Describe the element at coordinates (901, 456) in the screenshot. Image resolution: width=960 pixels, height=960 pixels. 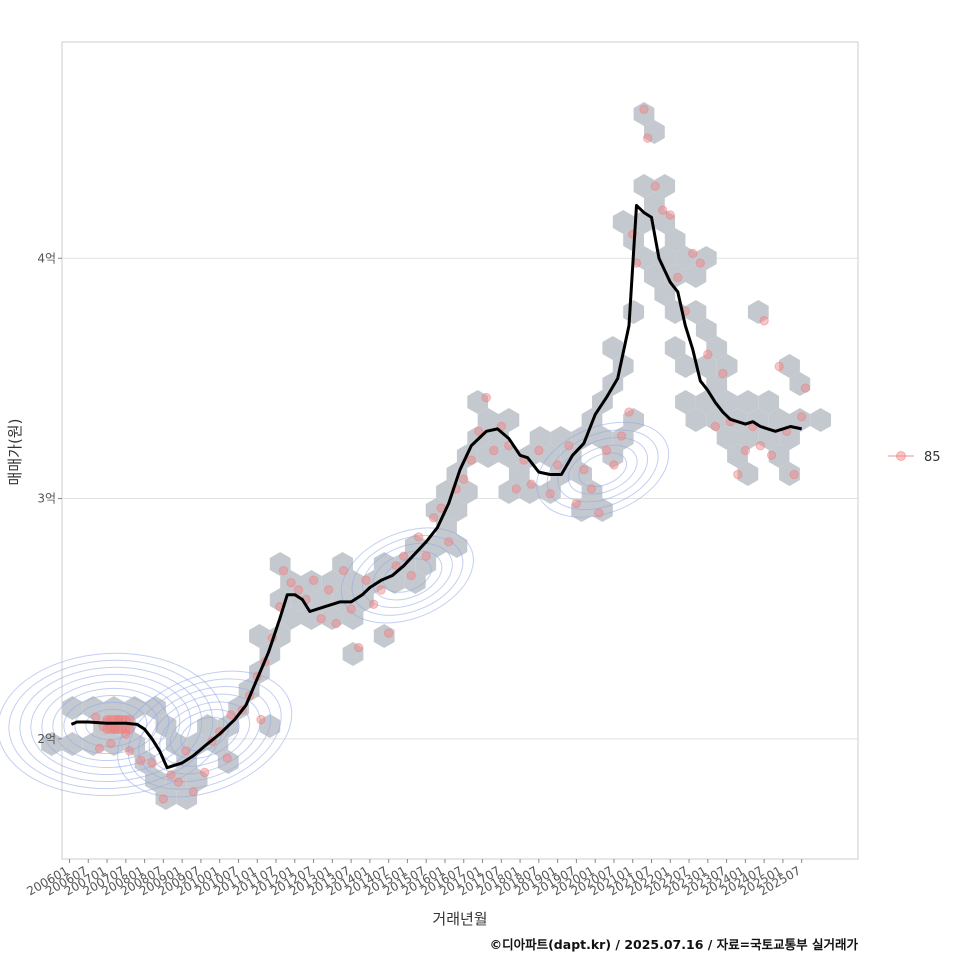
I see `legend-marker` at that location.